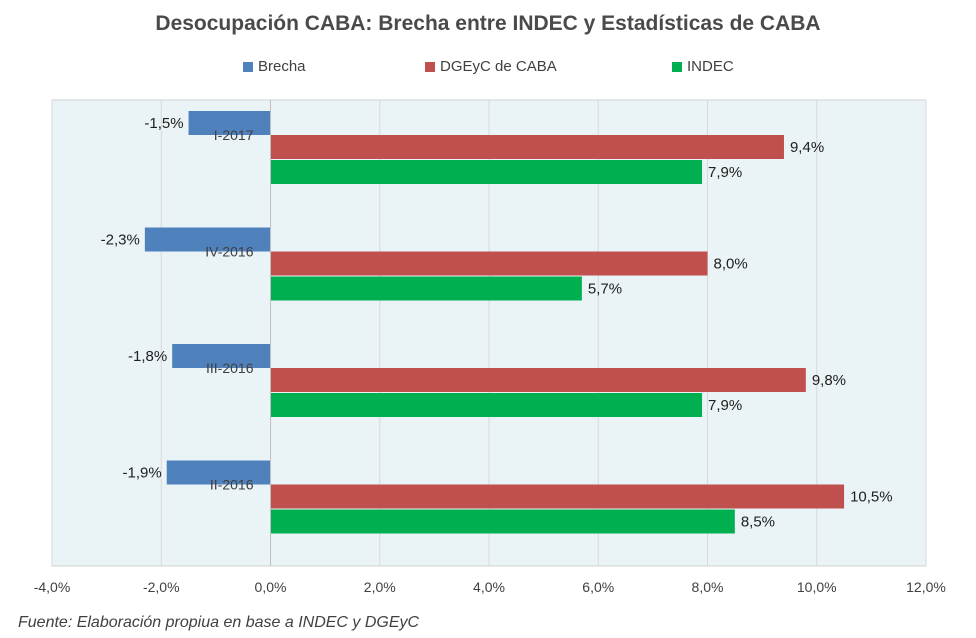  Describe the element at coordinates (142, 473) in the screenshot. I see `data-label: -1,9%` at that location.